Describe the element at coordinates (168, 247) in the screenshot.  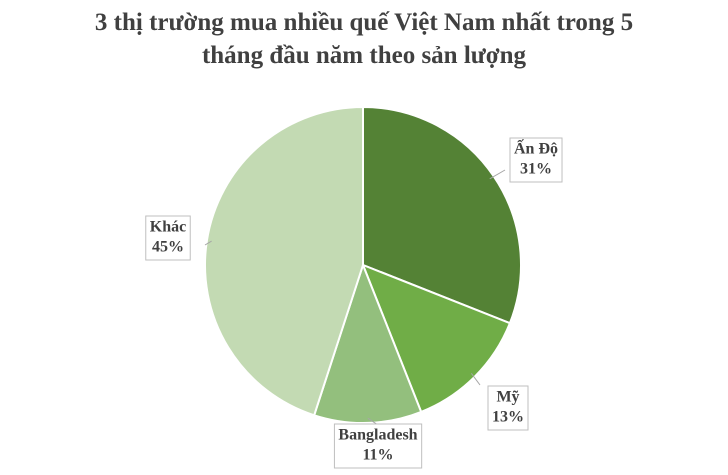
I see `value-label: 45%` at that location.